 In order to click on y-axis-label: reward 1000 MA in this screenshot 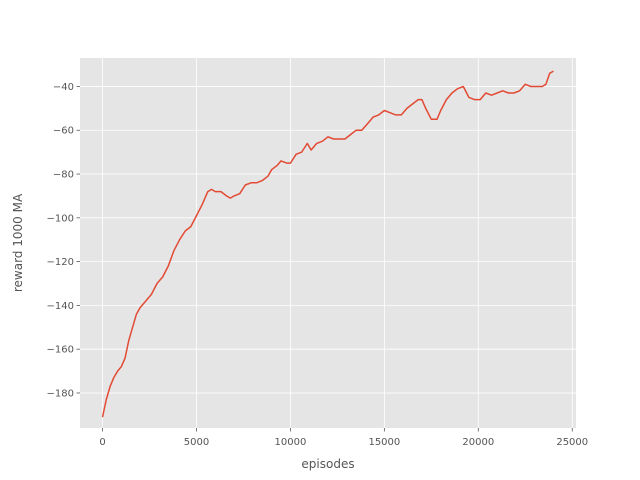, I will do `click(18, 242)`.